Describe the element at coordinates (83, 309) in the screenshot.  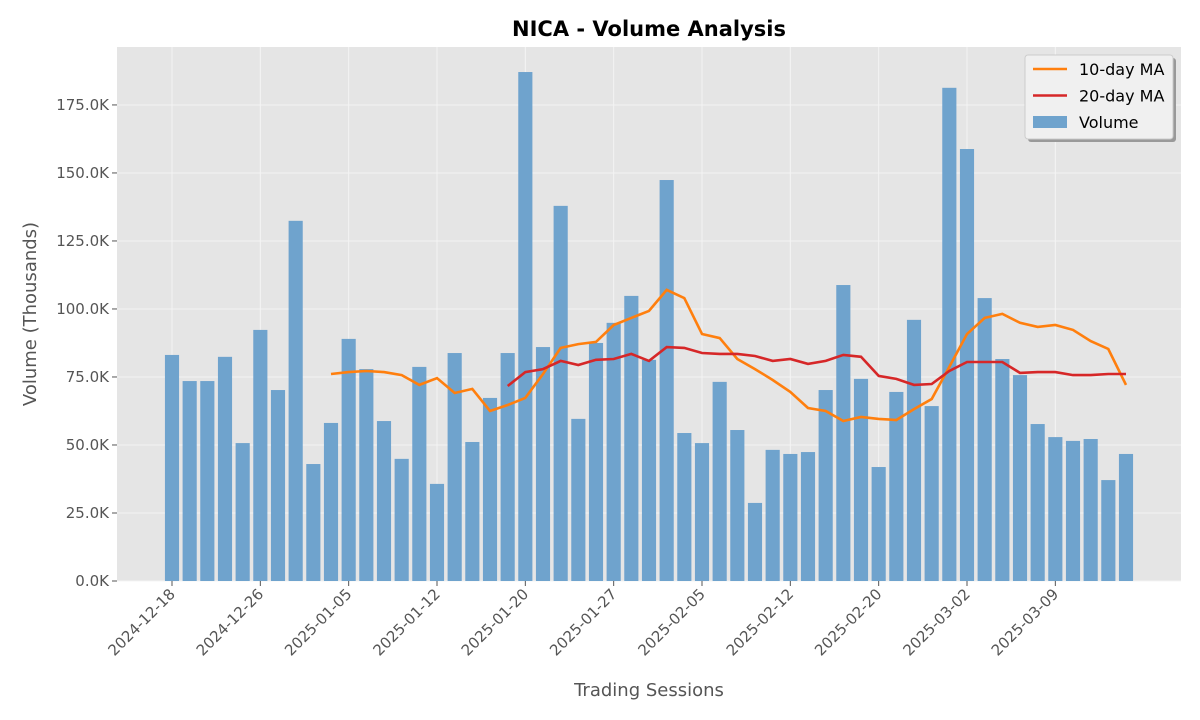
I see `y-tick-label: 100.0K` at that location.